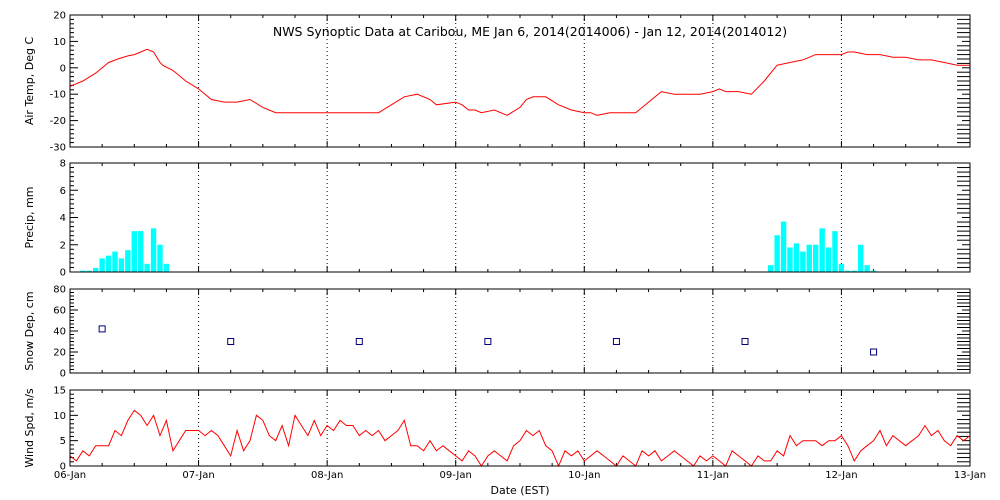 The image size is (1000, 500). I want to click on x-tick-label: 06-Jan, so click(70, 475).